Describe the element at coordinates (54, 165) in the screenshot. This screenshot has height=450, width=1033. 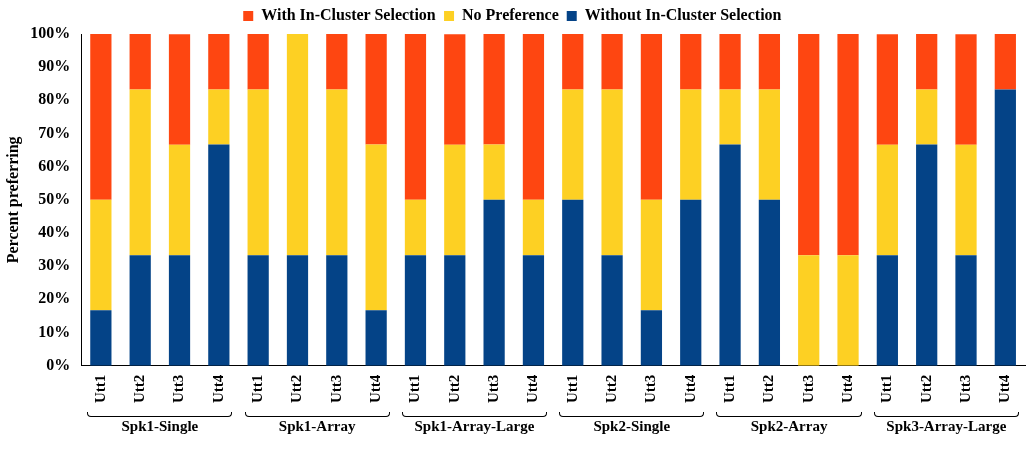
I see `y-tick-label: 60%` at that location.